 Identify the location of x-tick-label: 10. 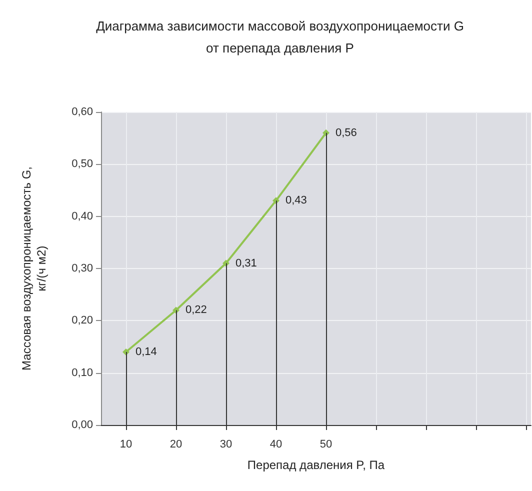
(126, 444).